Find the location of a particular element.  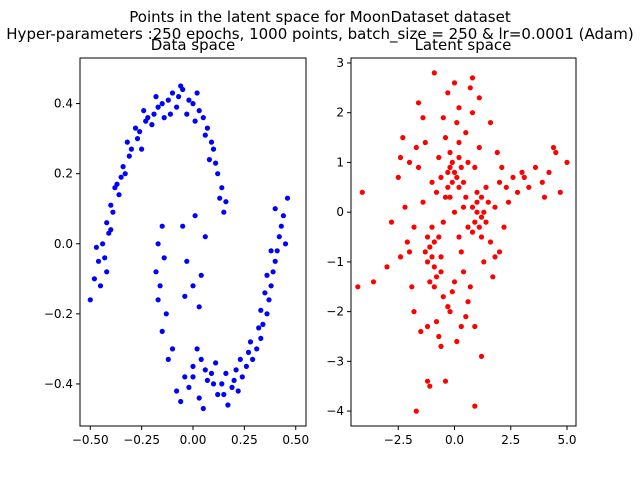

data-space-title: Data space is located at coordinates (193, 45).